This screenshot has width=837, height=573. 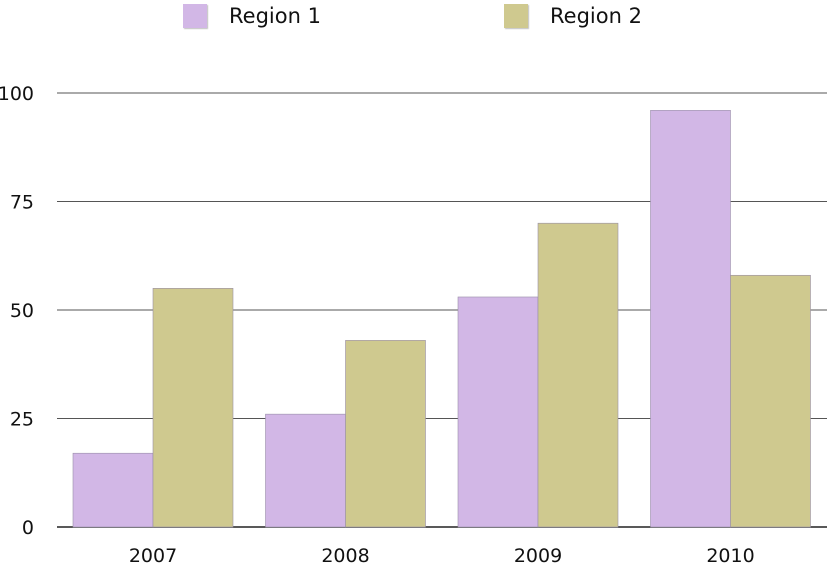 What do you see at coordinates (442, 556) in the screenshot?
I see `x-axis-ticks: 2007 2008 2009 2010` at bounding box center [442, 556].